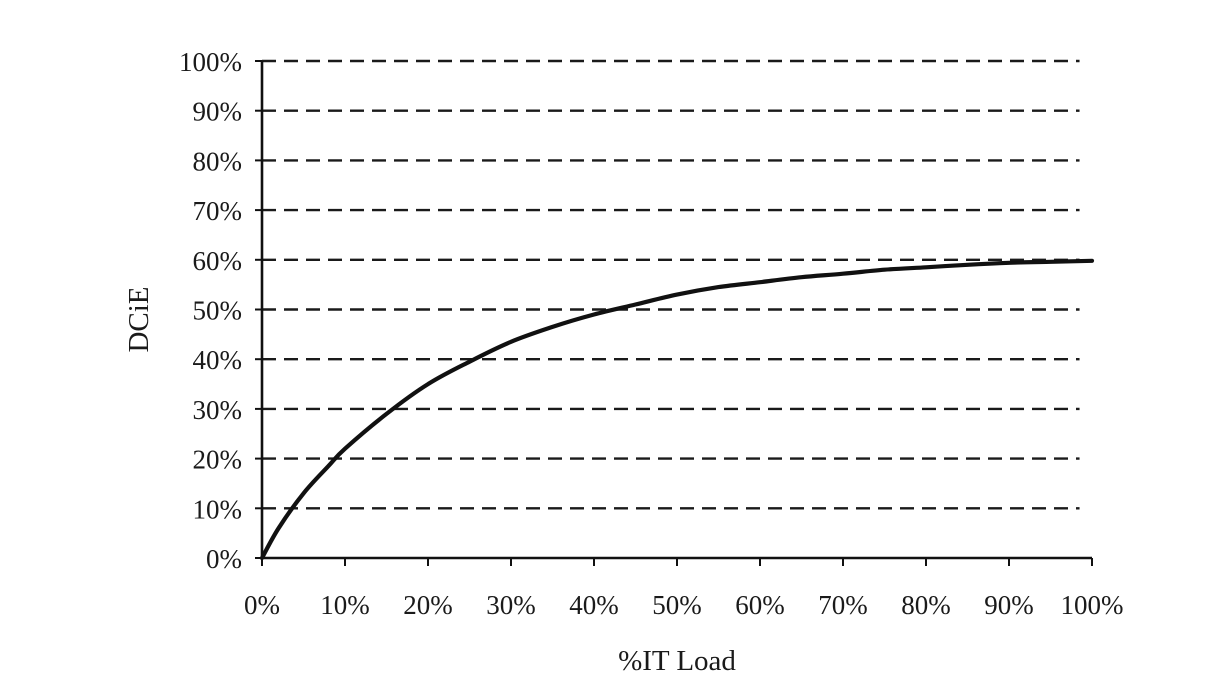  What do you see at coordinates (511, 605) in the screenshot?
I see `x-tick-label: 30%` at bounding box center [511, 605].